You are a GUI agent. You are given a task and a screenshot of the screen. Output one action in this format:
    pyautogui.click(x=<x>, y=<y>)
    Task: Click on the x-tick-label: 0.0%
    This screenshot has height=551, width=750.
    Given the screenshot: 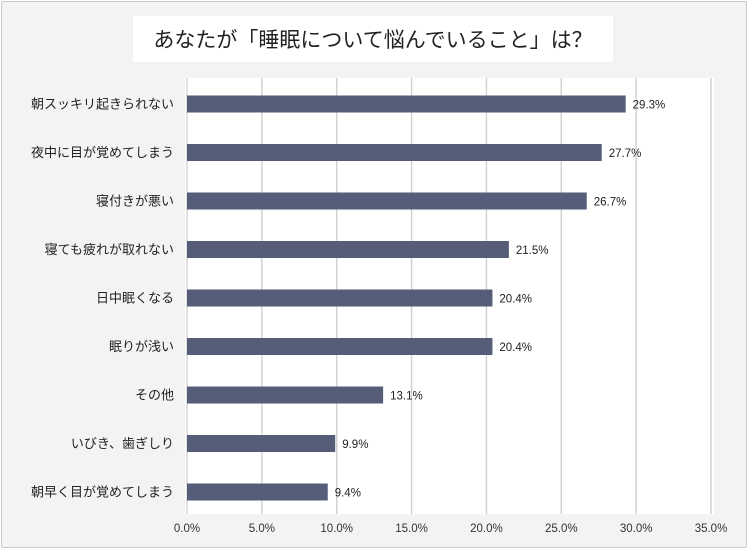 What is the action you would take?
    pyautogui.click(x=187, y=529)
    